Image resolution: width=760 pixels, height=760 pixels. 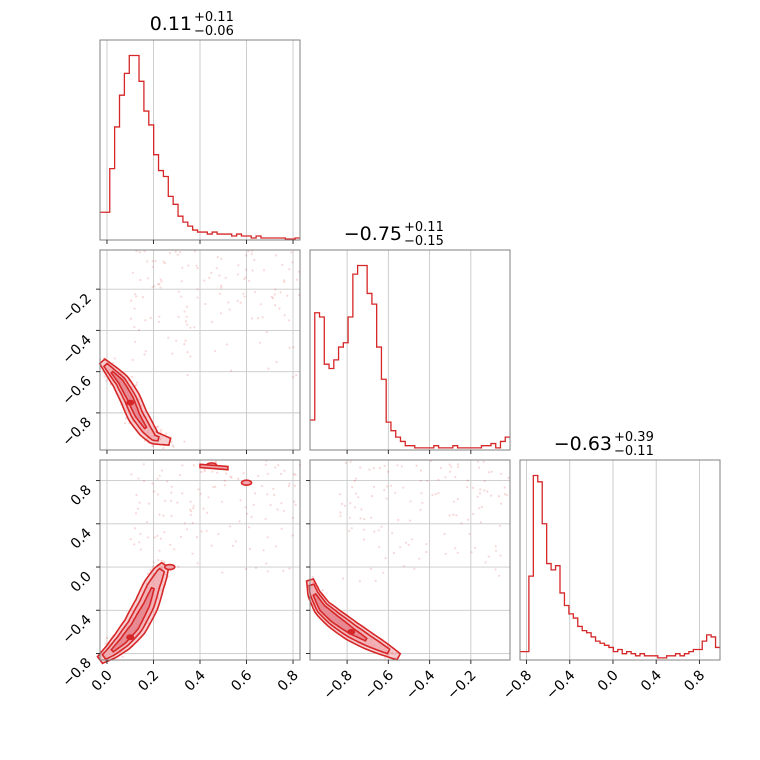 I want to click on x-tick-label: −0.4, so click(x=560, y=684).